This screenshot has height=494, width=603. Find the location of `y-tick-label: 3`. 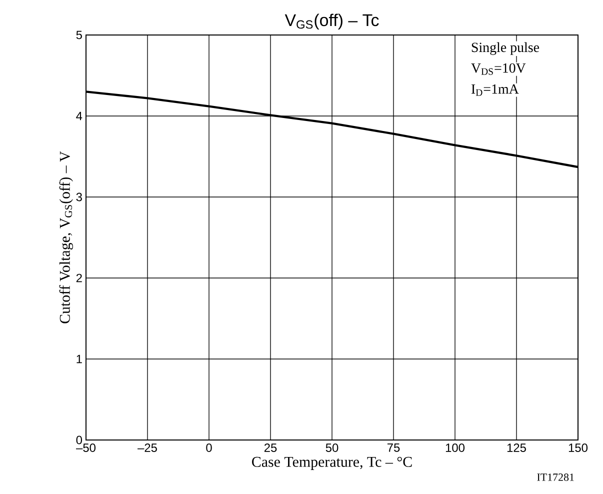

y-tick-label: 3 is located at coordinates (79, 197).